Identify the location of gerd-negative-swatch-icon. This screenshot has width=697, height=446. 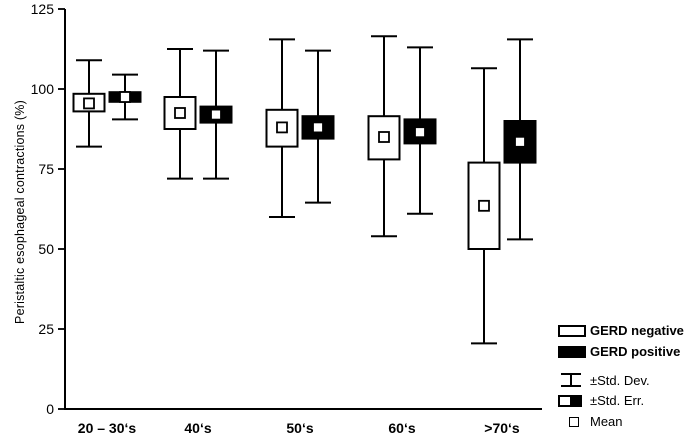
(574, 330).